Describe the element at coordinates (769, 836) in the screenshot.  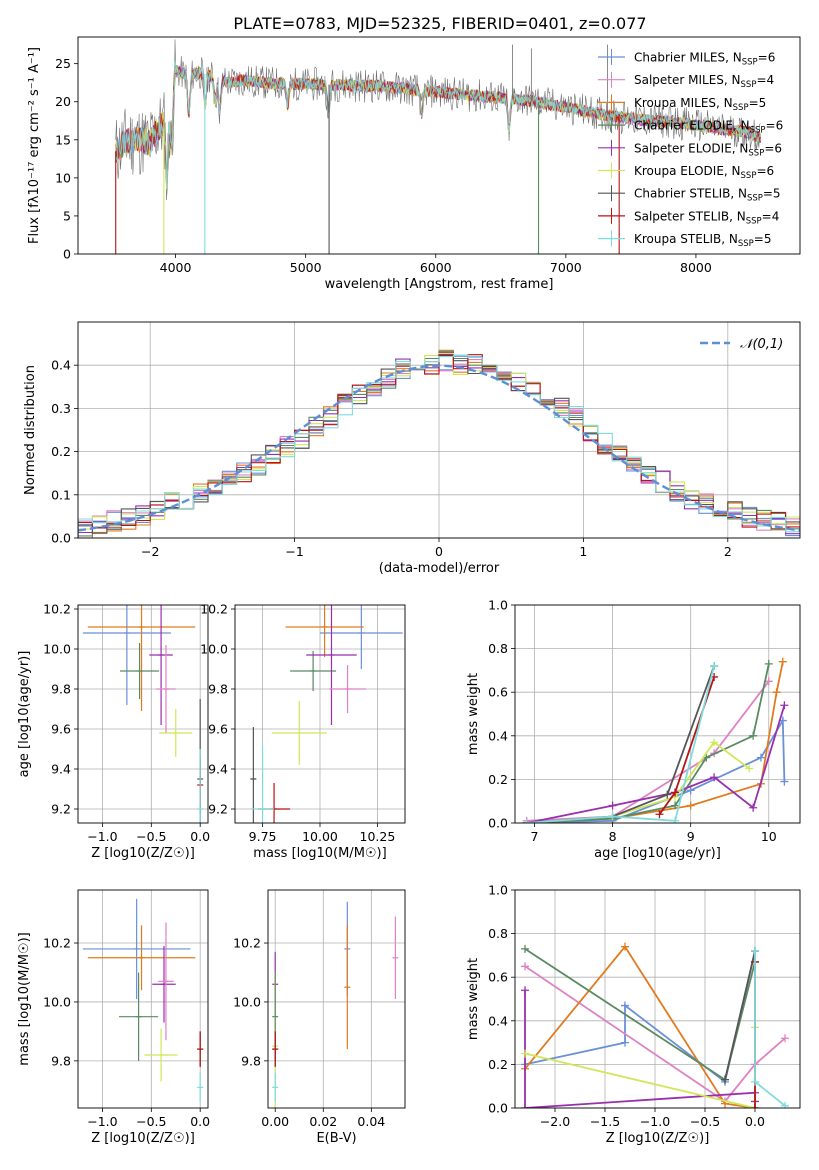
I see `x-tick-label: 10` at that location.